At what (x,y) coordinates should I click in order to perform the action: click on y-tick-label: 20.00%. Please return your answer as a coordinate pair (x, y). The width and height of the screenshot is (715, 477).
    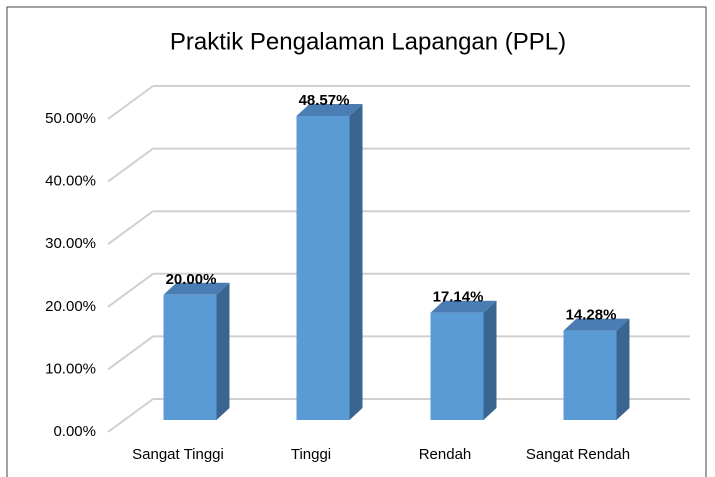
    Looking at the image, I should click on (70, 306).